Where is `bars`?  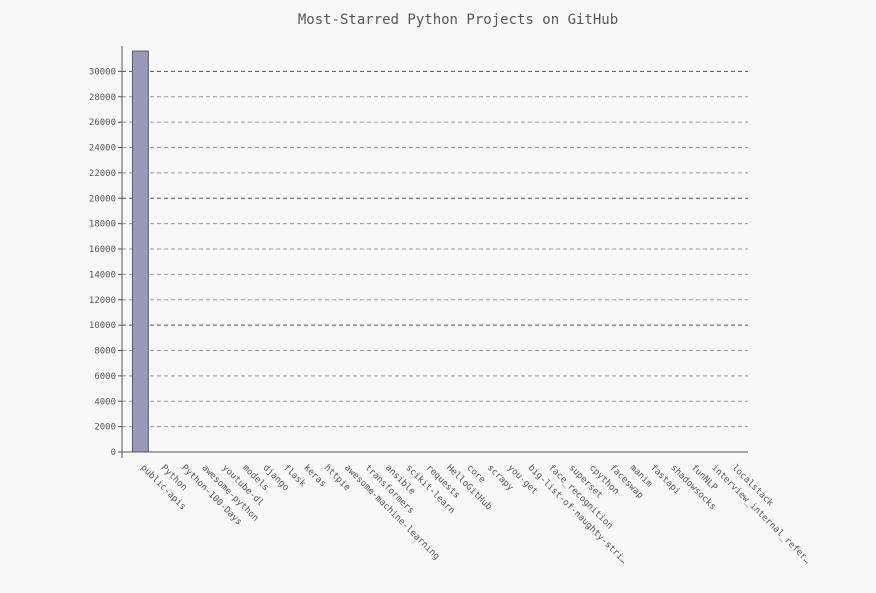 bars is located at coordinates (140, 251).